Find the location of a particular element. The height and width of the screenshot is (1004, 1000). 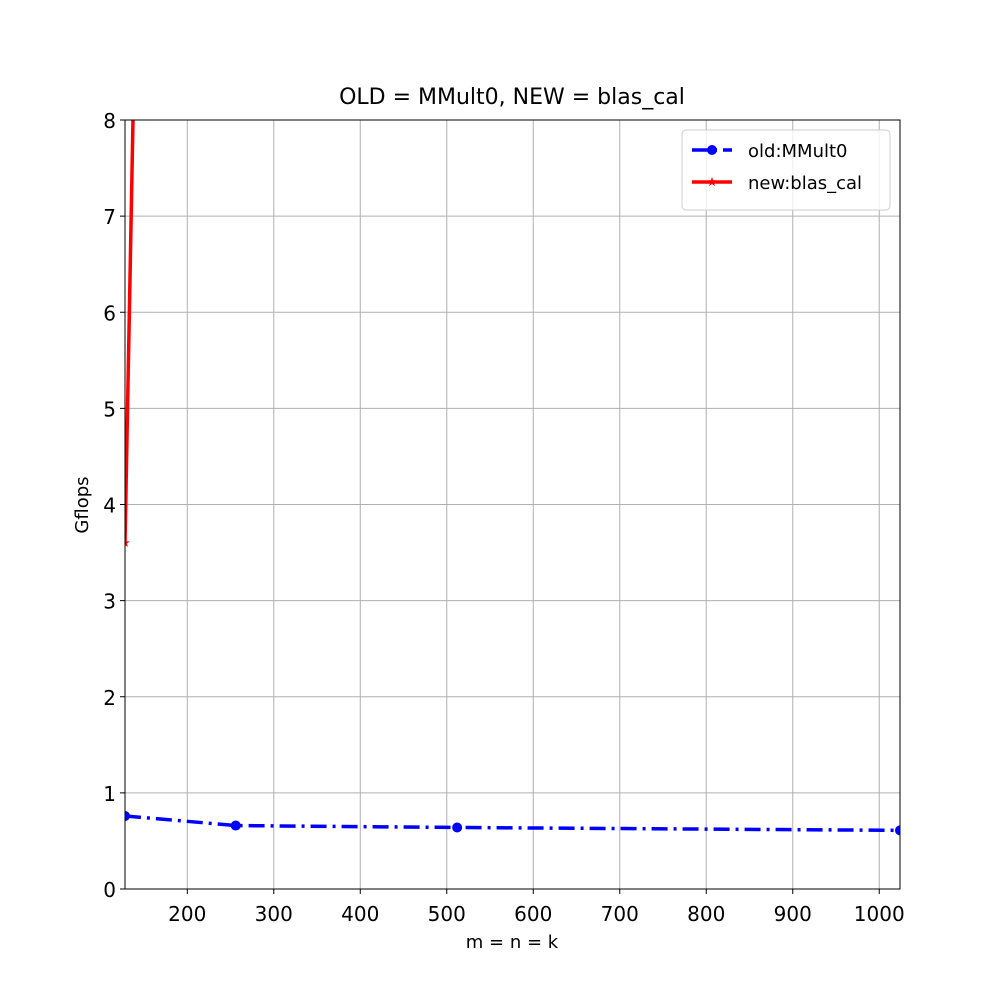

y-tick-label: 3 is located at coordinates (109, 602).